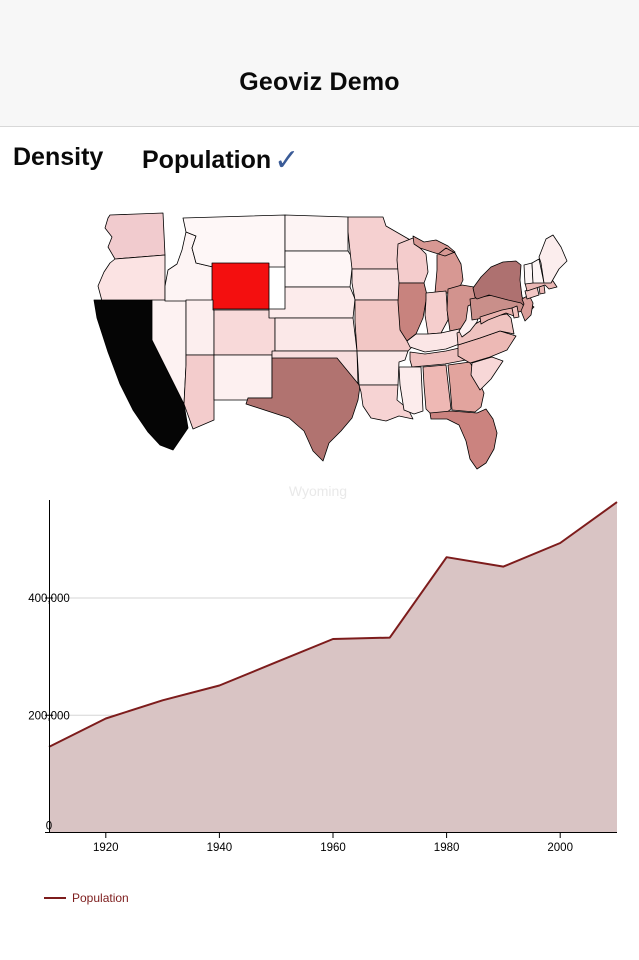 This screenshot has width=639, height=960. What do you see at coordinates (49, 827) in the screenshot?
I see `y-tick-label: 0` at bounding box center [49, 827].